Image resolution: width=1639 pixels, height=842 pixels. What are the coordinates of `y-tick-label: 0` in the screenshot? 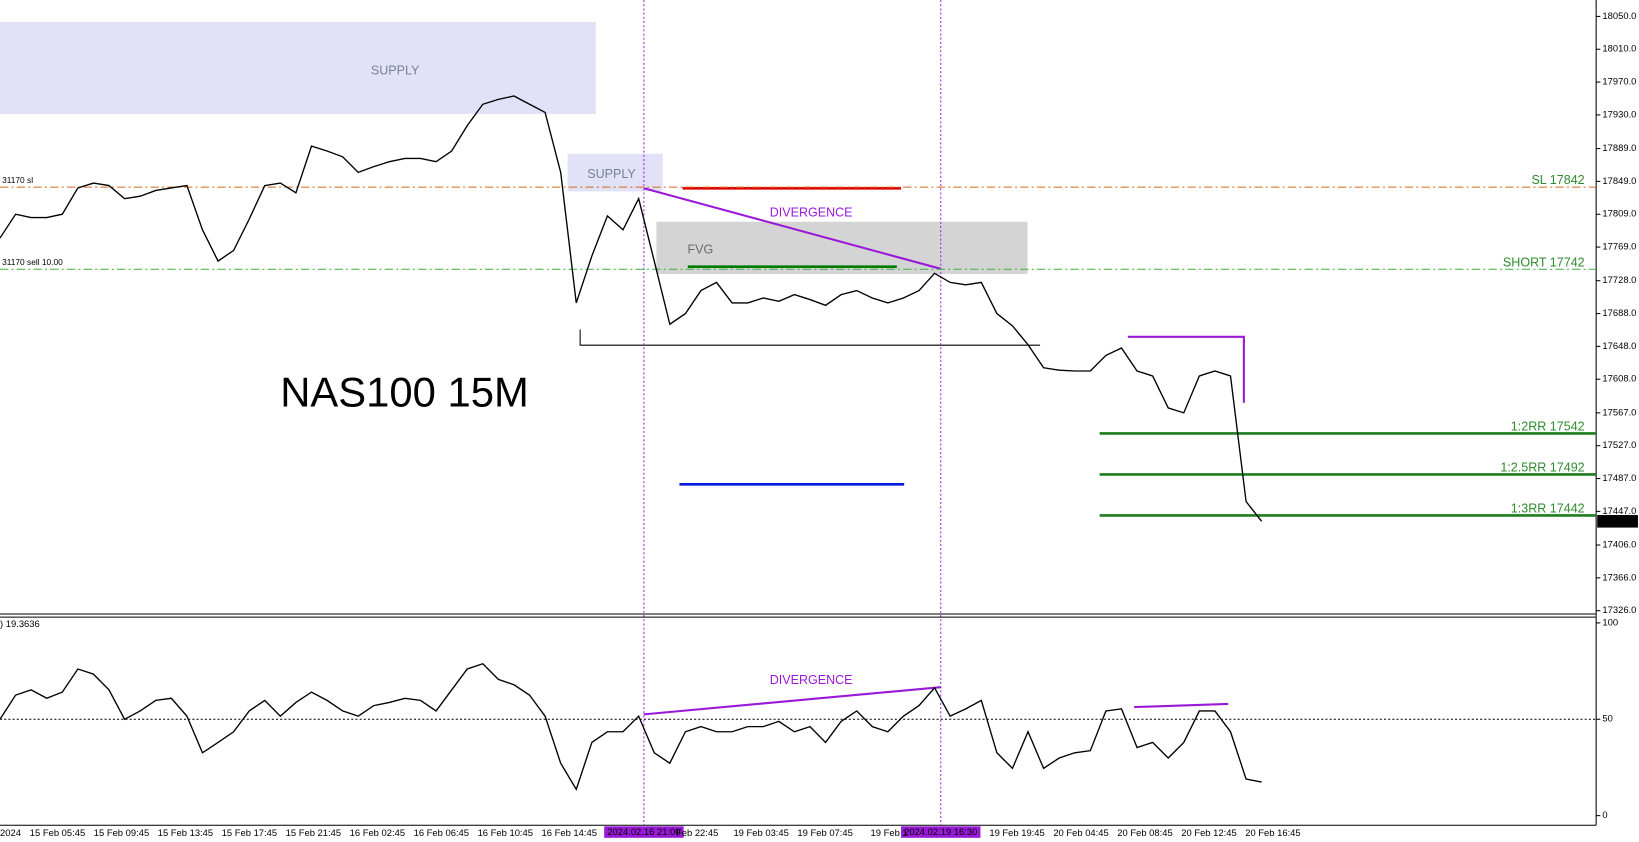 It's located at (1604, 814).